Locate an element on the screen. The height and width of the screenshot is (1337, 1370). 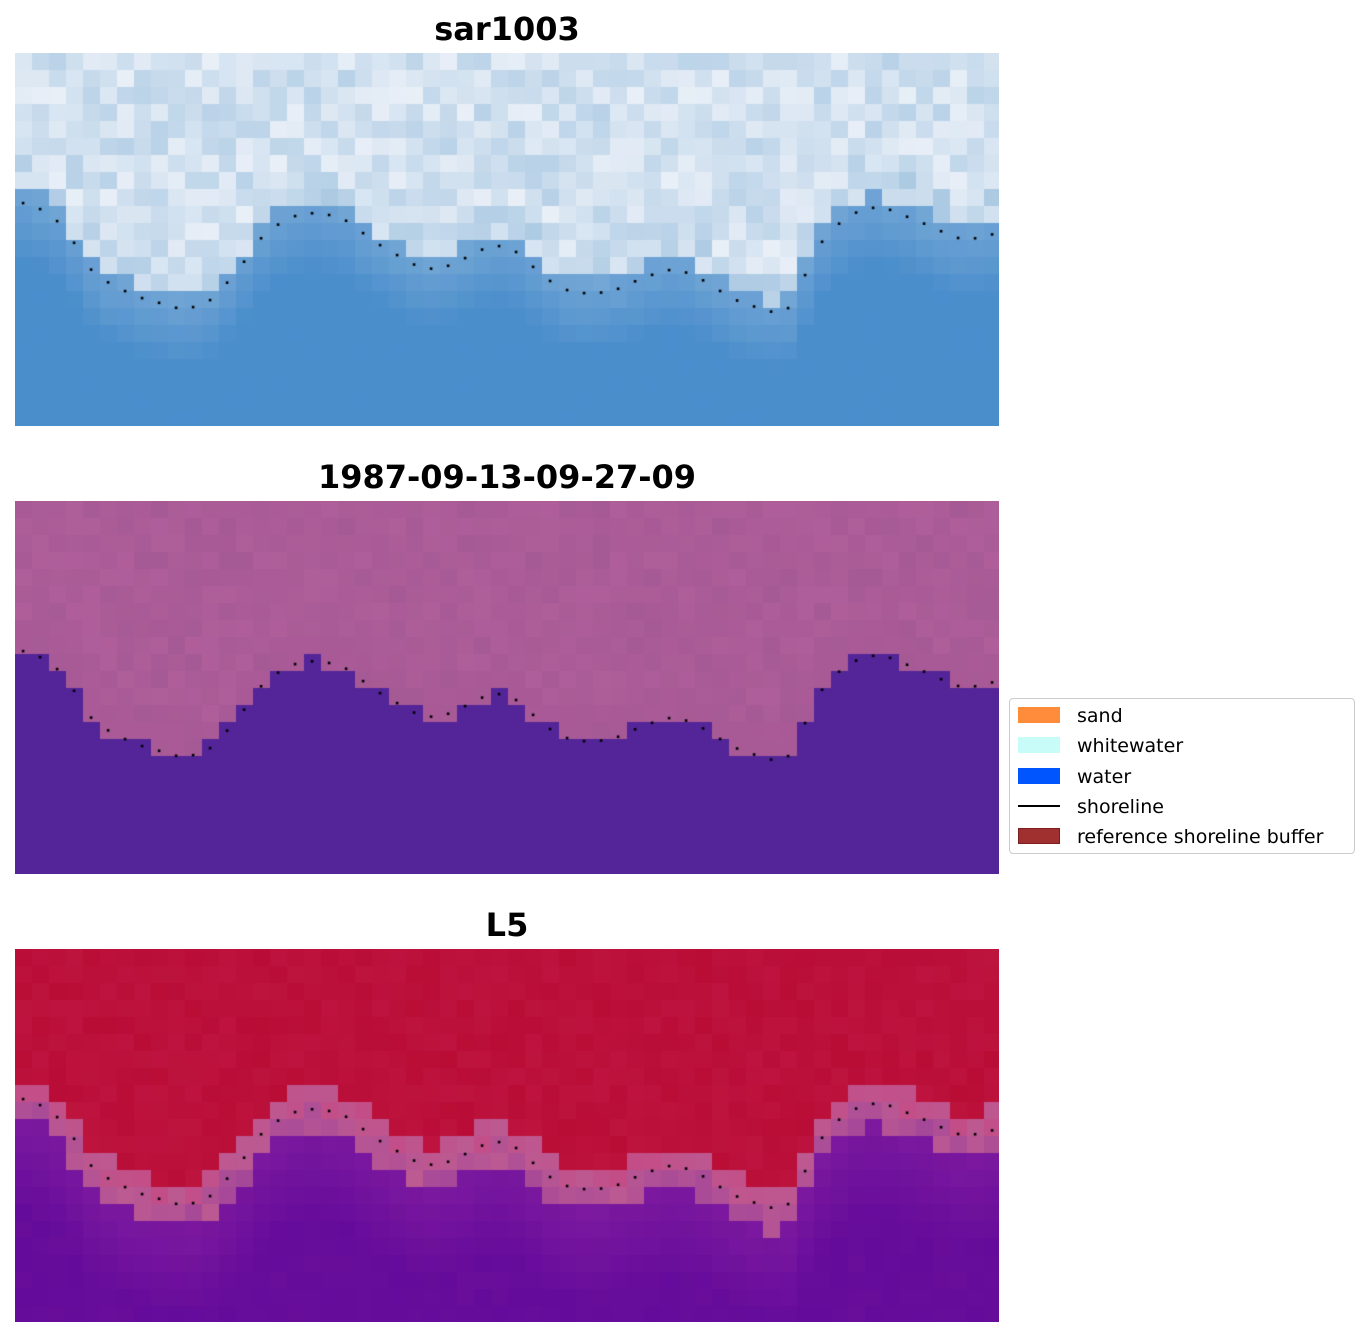
legend-label-shoreline: shoreline is located at coordinates (1120, 807).